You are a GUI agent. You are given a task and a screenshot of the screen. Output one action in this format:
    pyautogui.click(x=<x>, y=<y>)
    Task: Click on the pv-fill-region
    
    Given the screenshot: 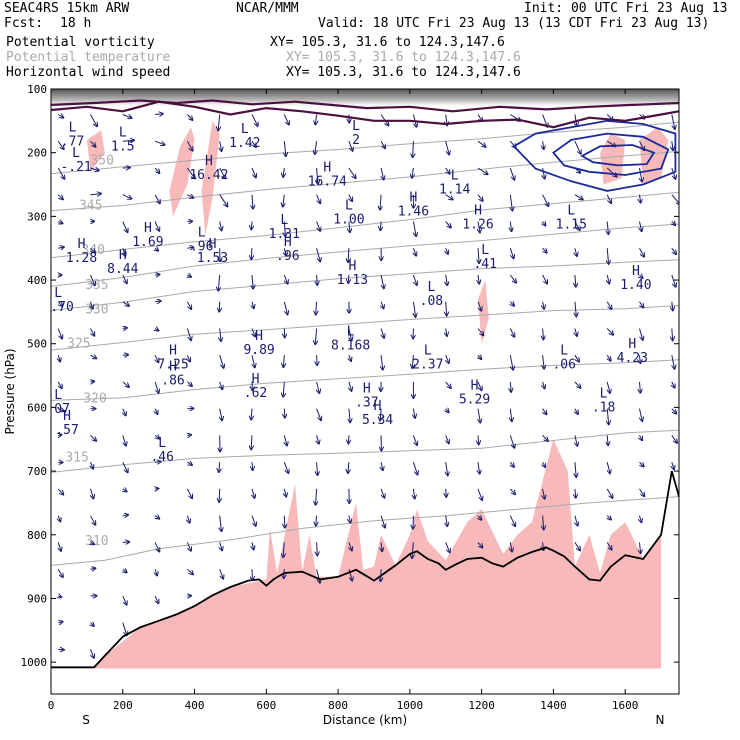 What is the action you would take?
    pyautogui.click(x=483, y=312)
    